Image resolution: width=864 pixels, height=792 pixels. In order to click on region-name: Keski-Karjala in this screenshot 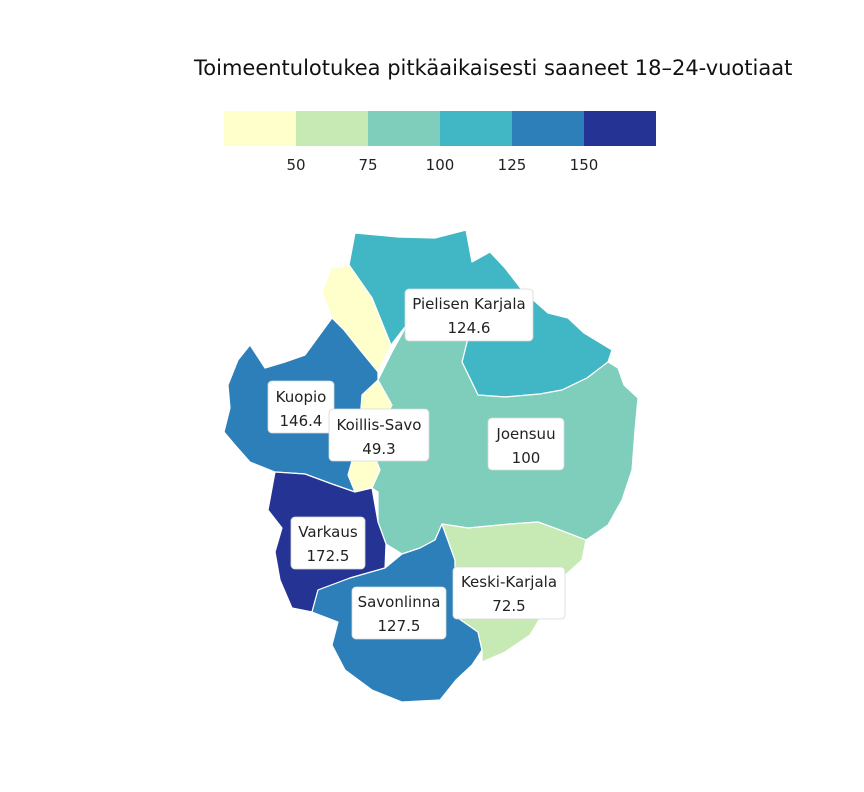, I will do `click(509, 582)`.